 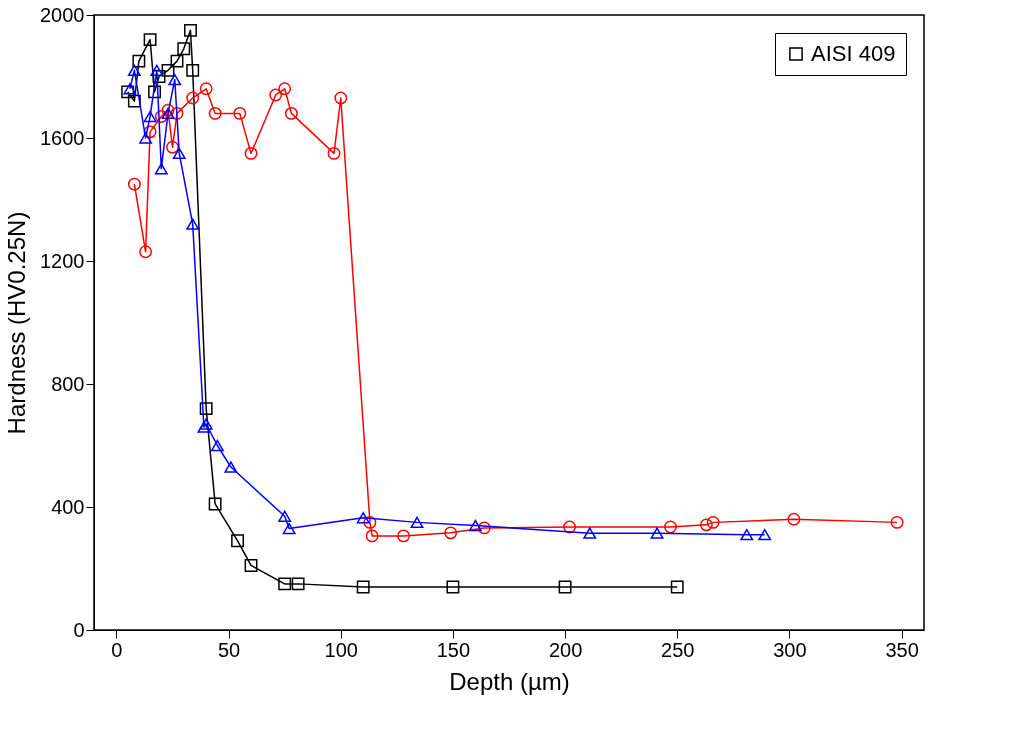 I want to click on x-tick-label: 250, so click(x=678, y=649).